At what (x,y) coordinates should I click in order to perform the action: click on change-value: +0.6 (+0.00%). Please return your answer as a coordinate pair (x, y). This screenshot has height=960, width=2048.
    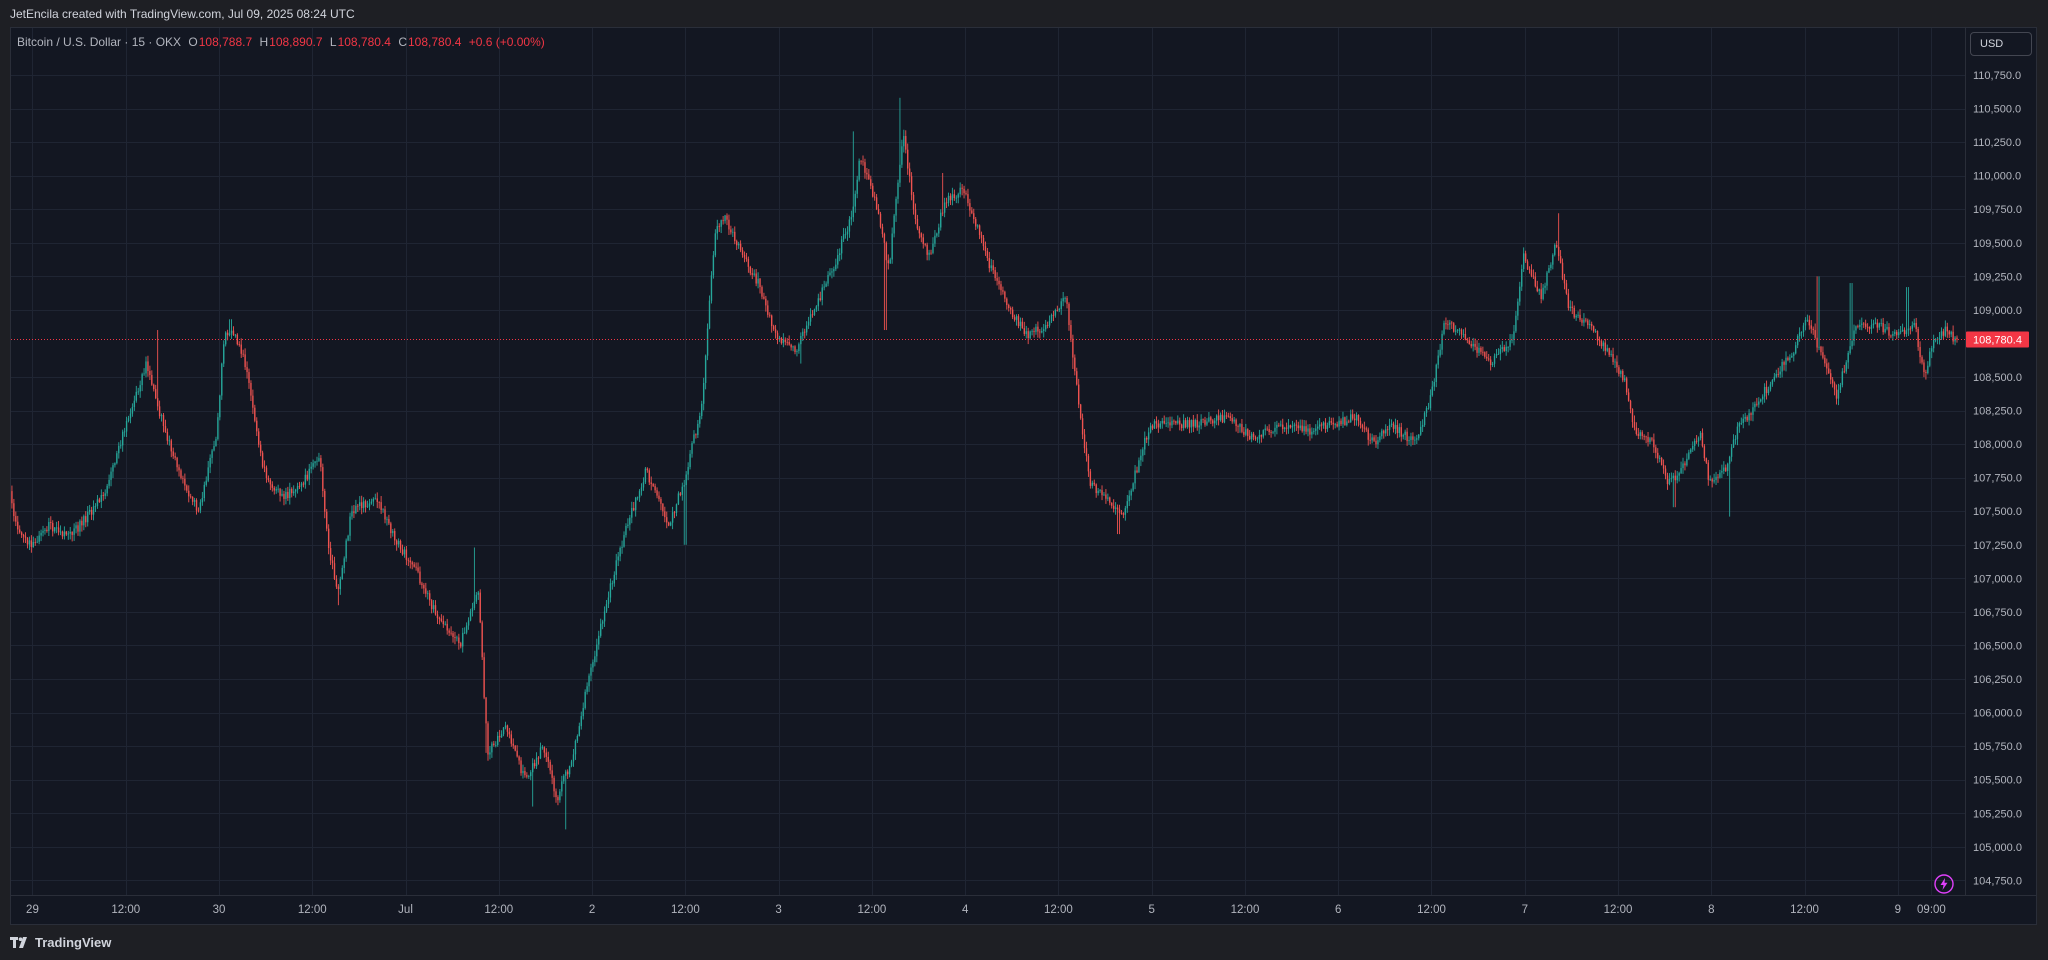
    Looking at the image, I should click on (506, 42).